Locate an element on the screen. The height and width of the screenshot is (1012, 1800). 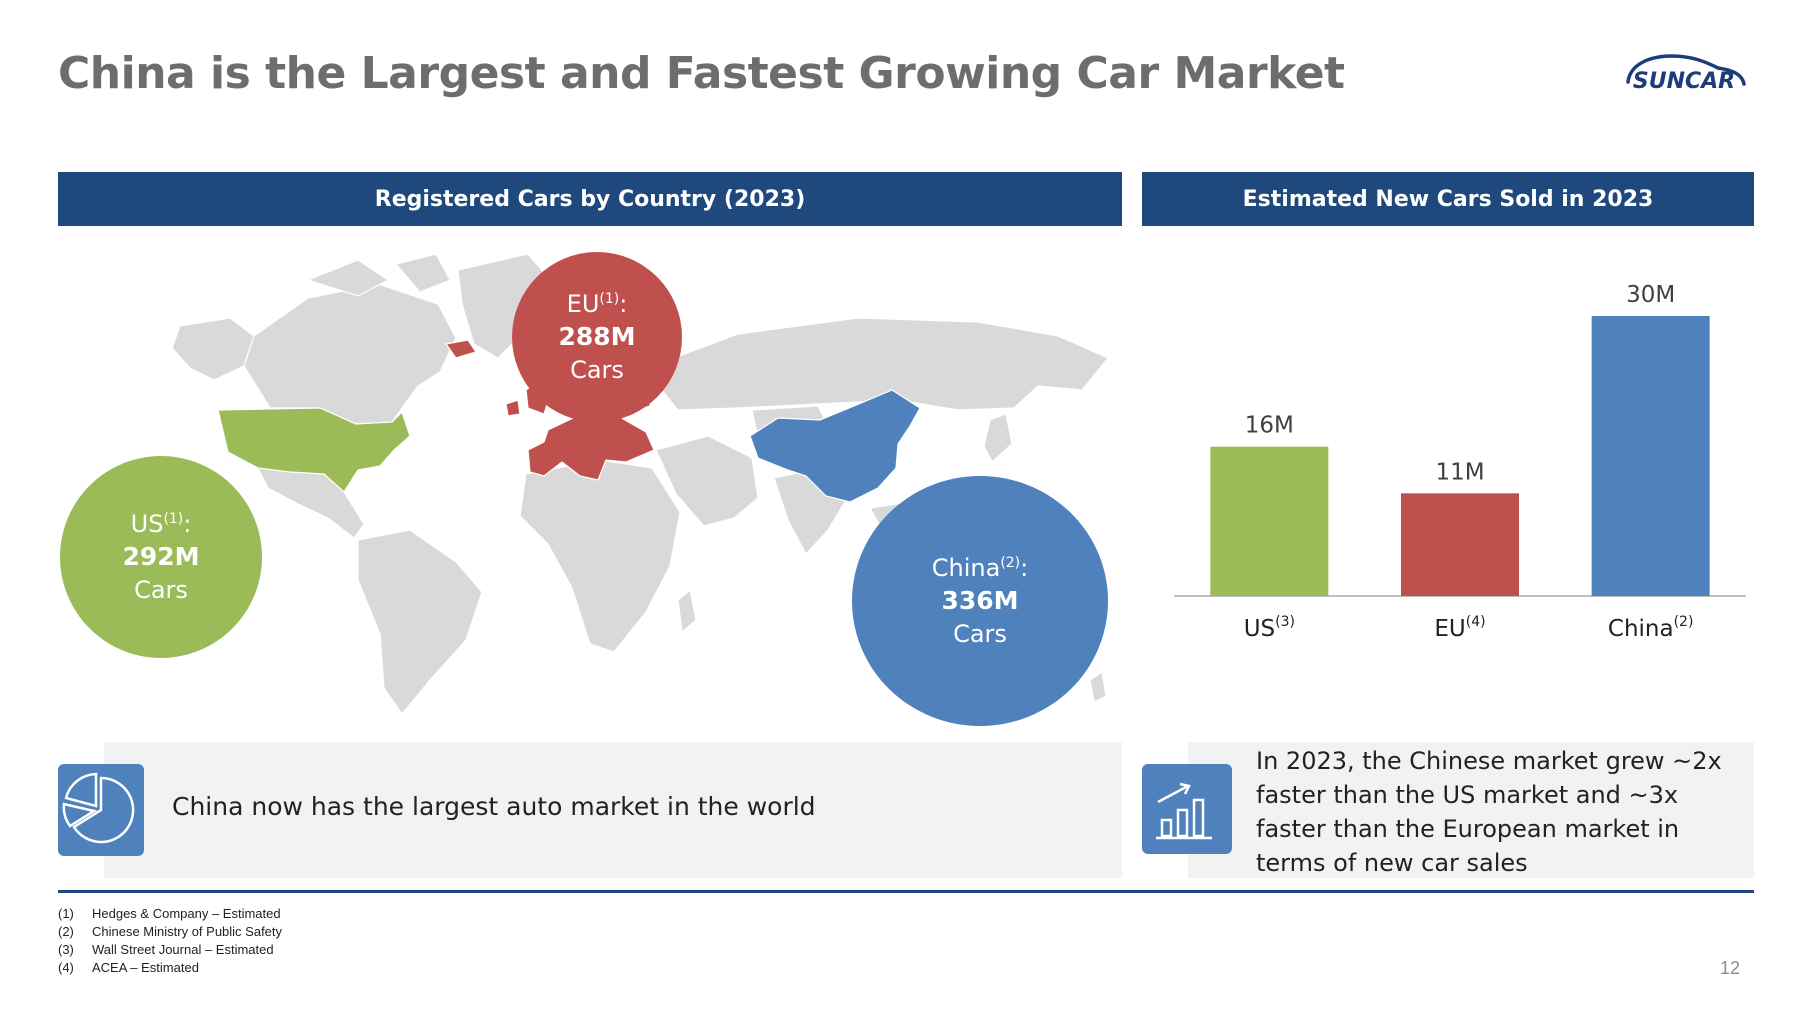
map-region-china is located at coordinates (835, 446).